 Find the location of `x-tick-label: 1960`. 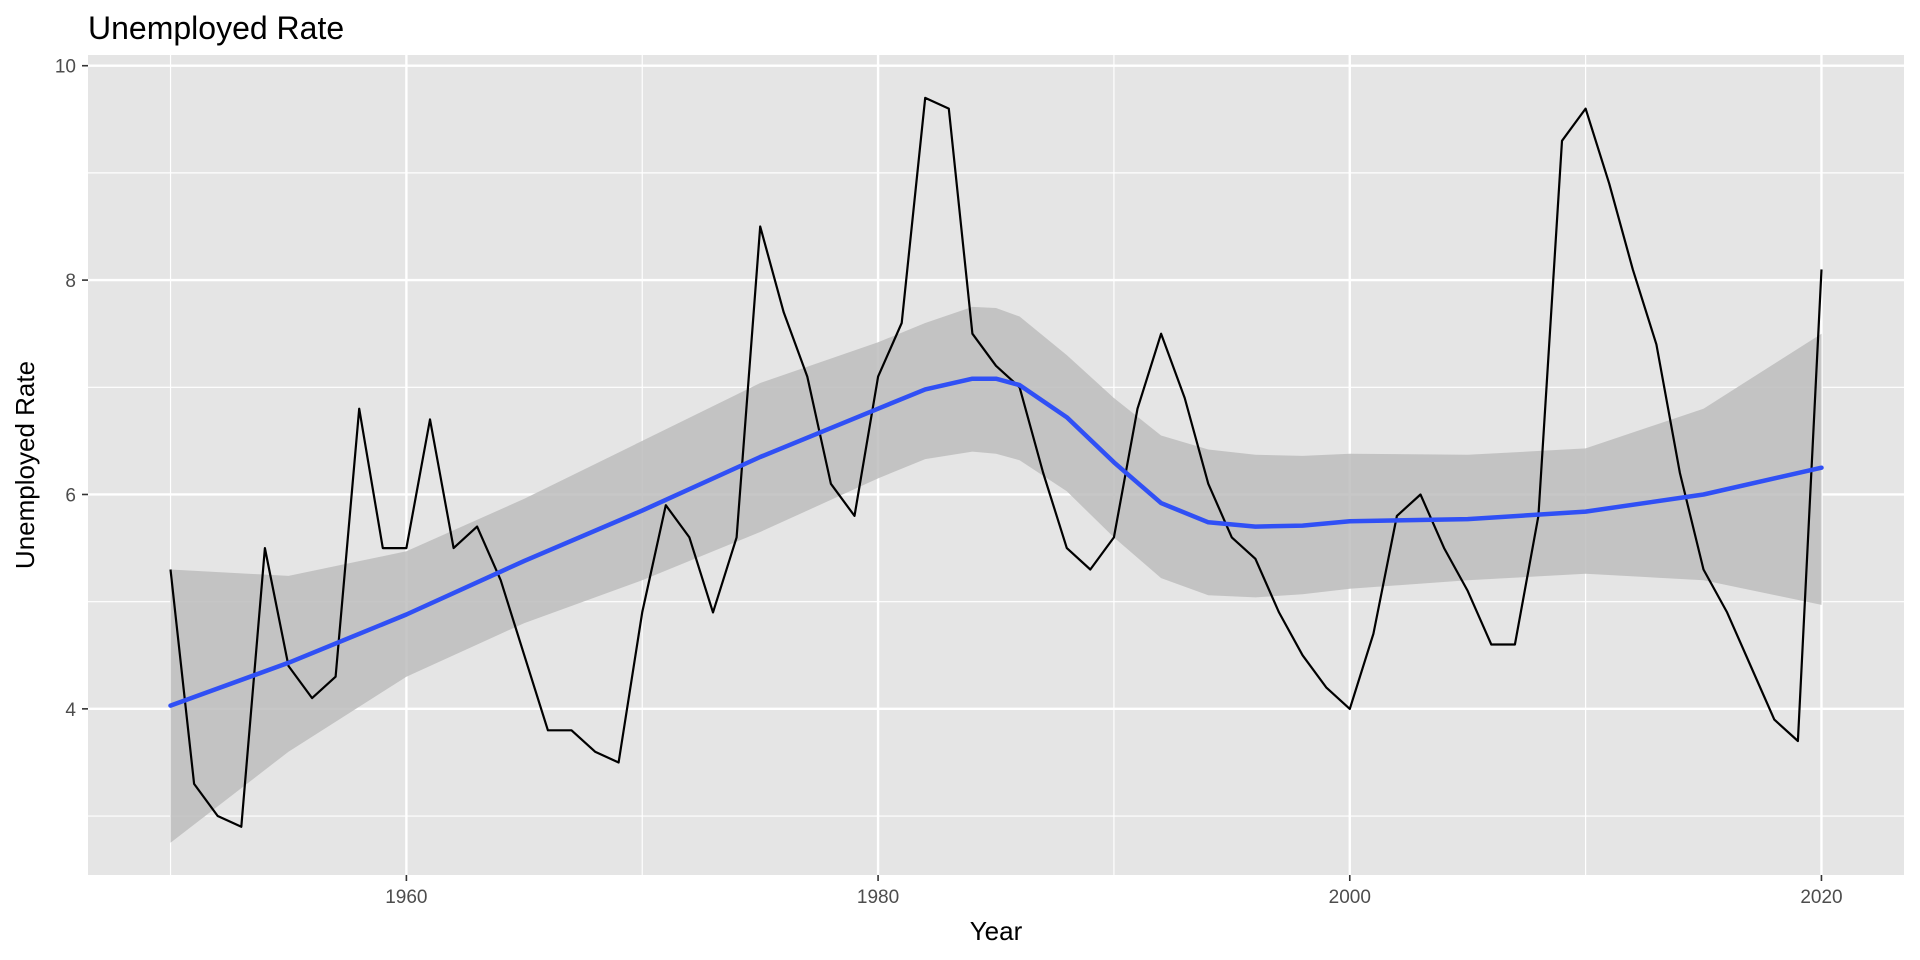

x-tick-label: 1960 is located at coordinates (406, 897).